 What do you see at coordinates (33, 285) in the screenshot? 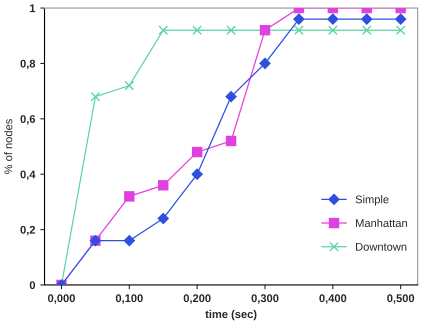
I see `y-tick-label: 0` at bounding box center [33, 285].